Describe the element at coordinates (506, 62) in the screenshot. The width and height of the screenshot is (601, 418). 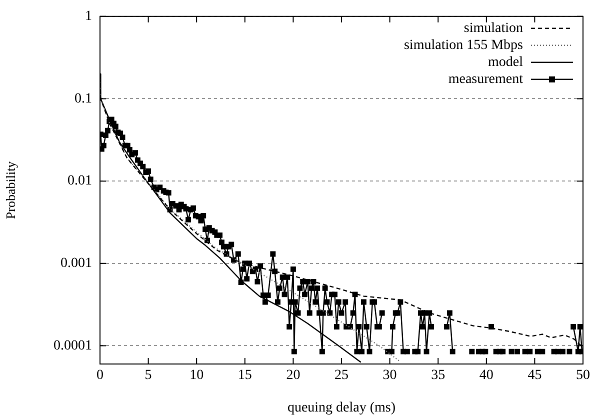
I see `legend-label: model` at that location.